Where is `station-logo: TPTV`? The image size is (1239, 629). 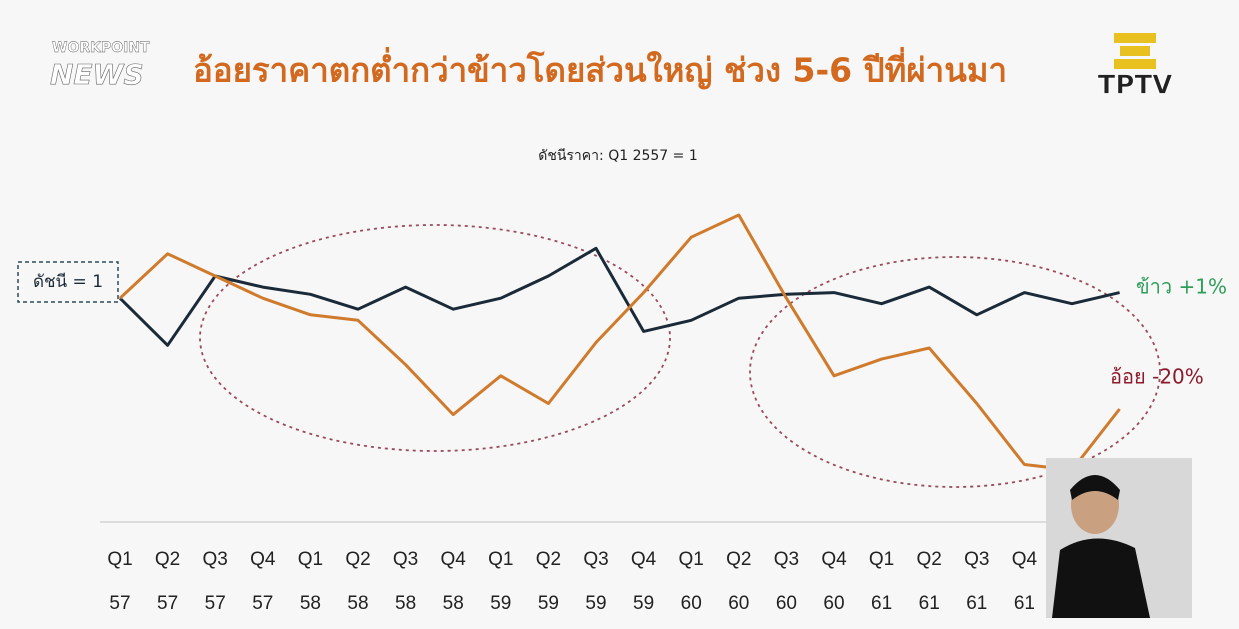 station-logo: TPTV is located at coordinates (1135, 86).